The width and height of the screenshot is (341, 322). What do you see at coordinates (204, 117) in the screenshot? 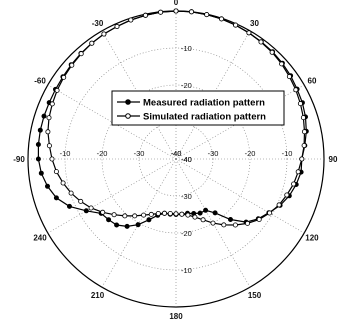
I see `legend-label-simulated: Simulated radiation pattern` at bounding box center [204, 117].